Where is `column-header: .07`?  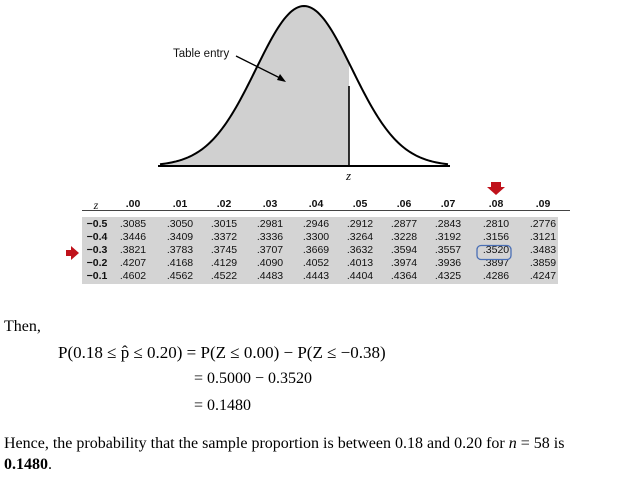
column-header: .07 is located at coordinates (448, 204).